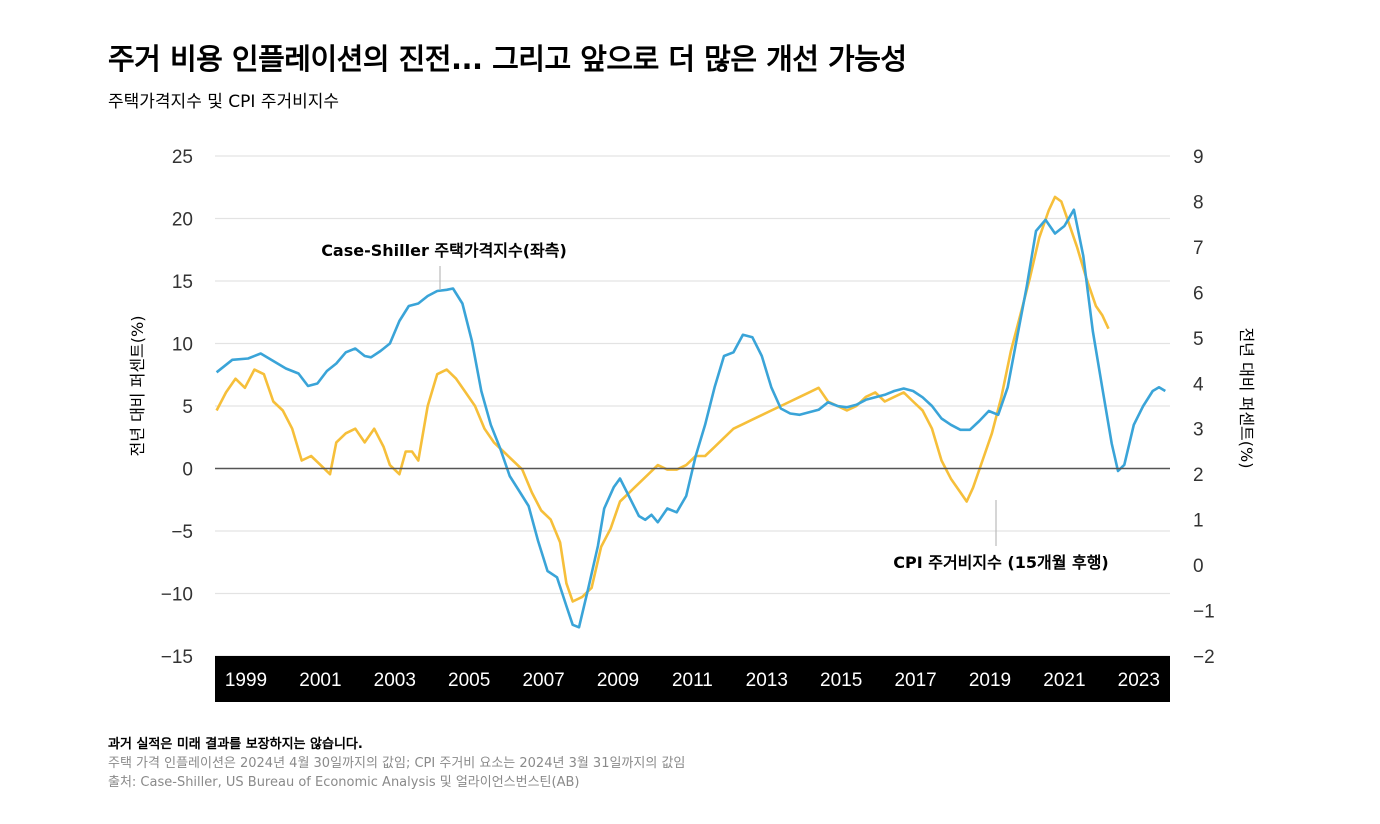 The height and width of the screenshot is (824, 1380). I want to click on x-tick-label: 2011, so click(692, 680).